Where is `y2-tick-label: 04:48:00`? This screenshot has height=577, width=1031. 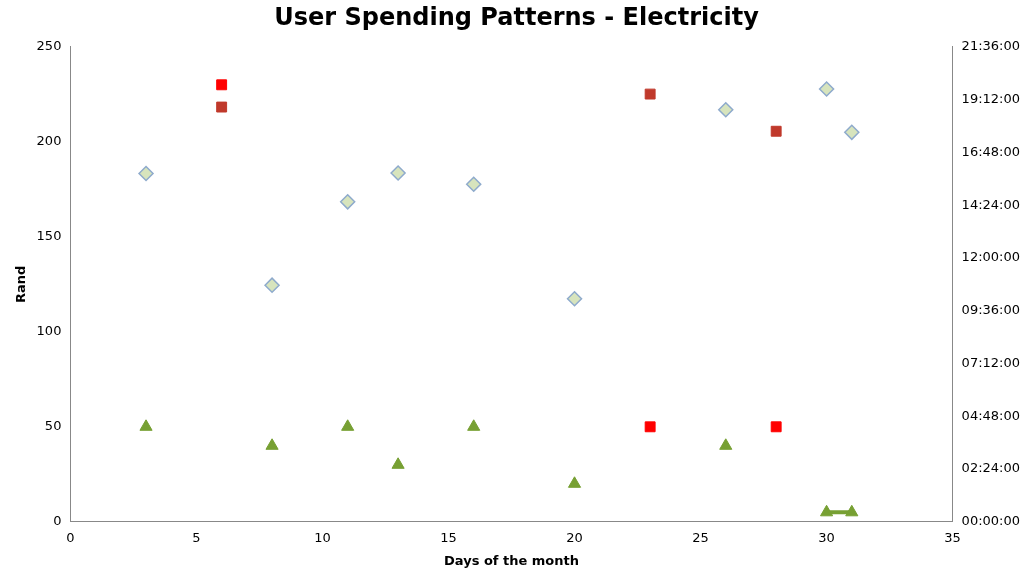 y2-tick-label: 04:48:00 is located at coordinates (990, 415).